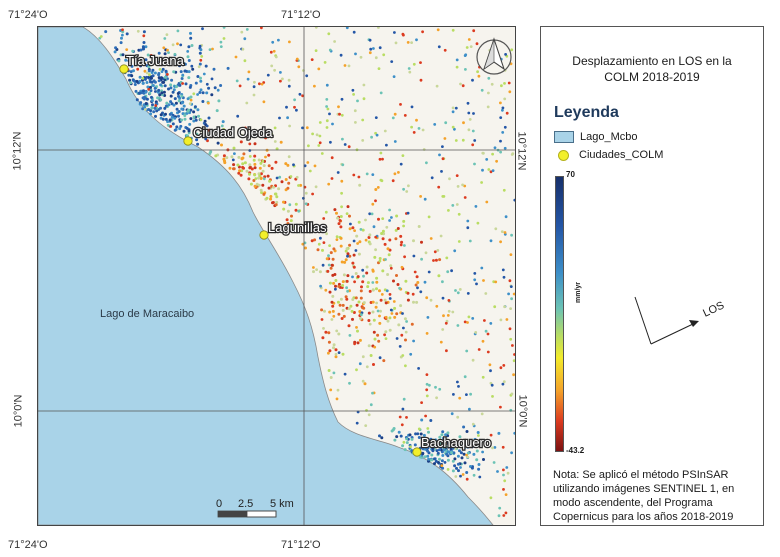 This screenshot has height=557, width=780. Describe the element at coordinates (124, 69) in the screenshot. I see `city-marker-tia-juana` at that location.